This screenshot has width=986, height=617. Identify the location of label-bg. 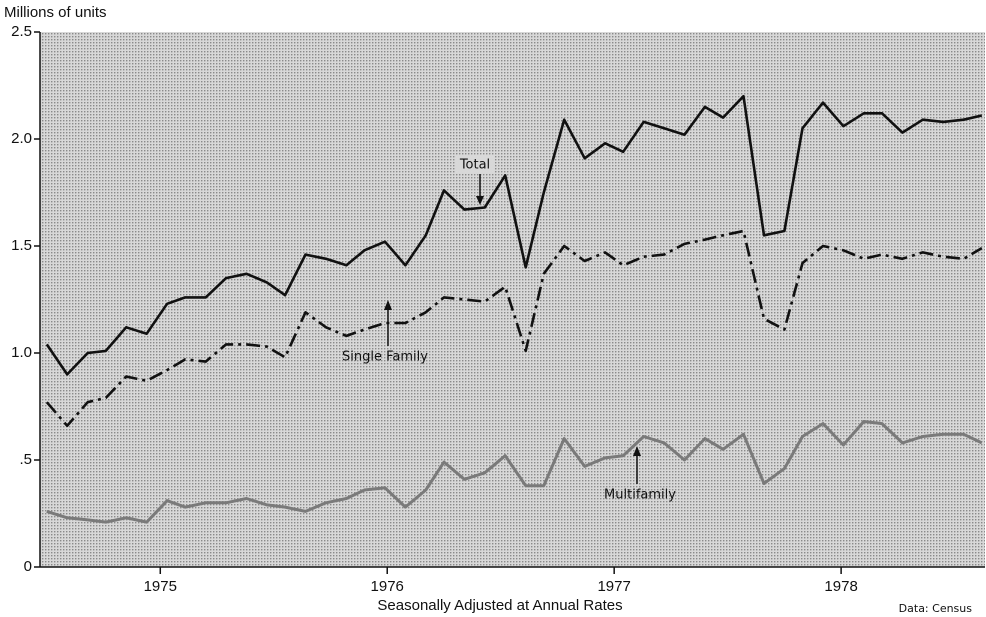
(475, 165).